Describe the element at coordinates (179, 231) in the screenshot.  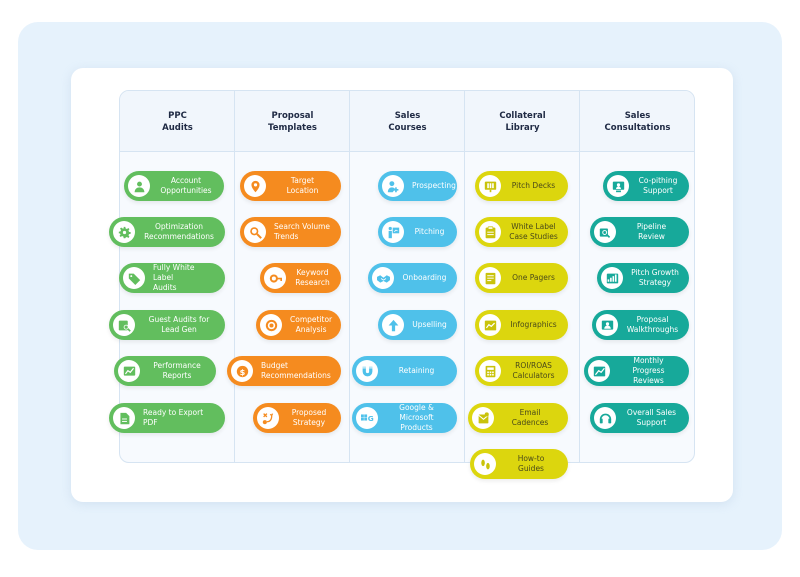
I see `service-item-label: Optimization Recommendations` at that location.